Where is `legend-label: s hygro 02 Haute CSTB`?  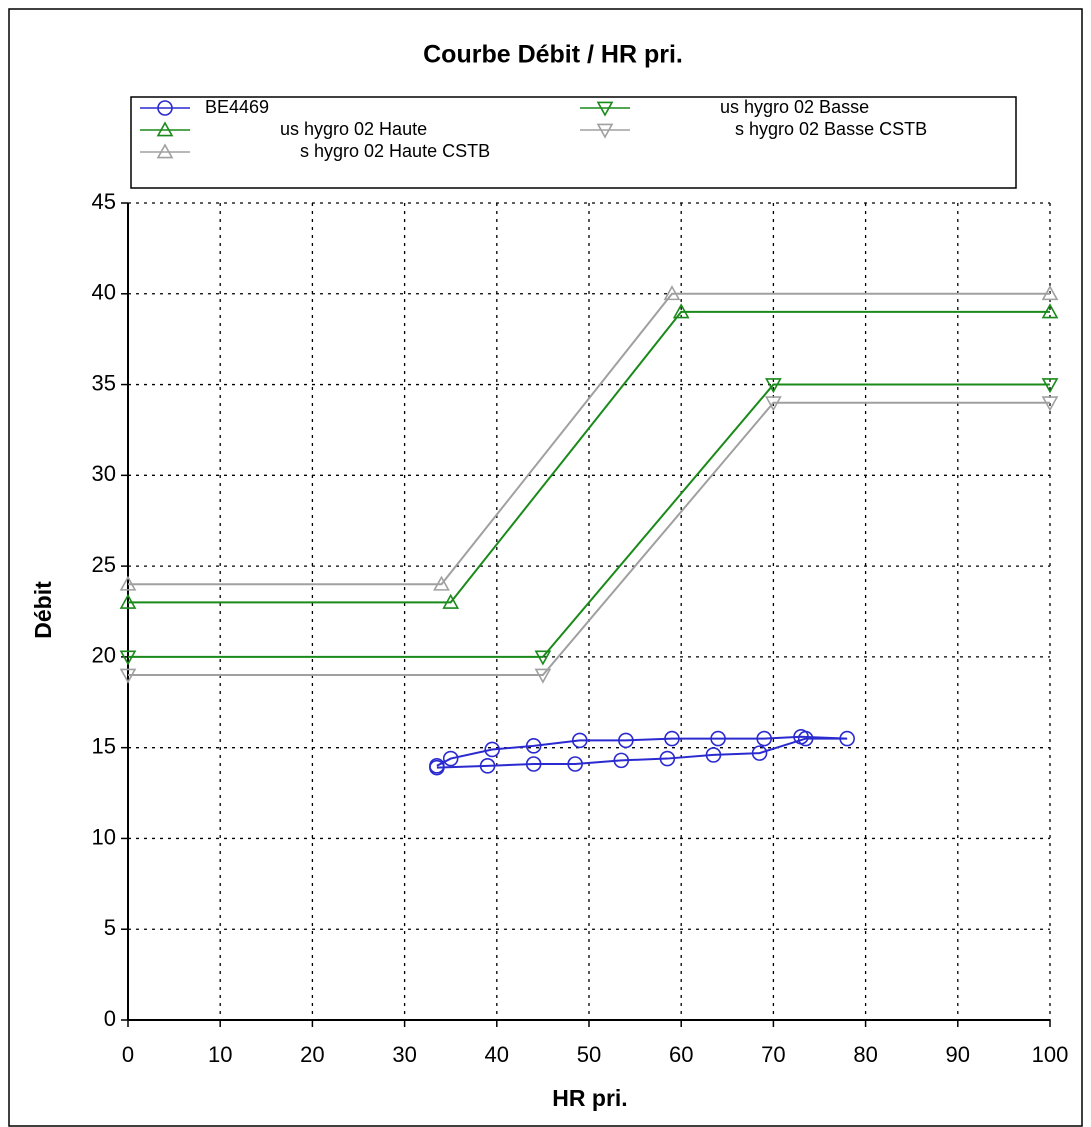 legend-label: s hygro 02 Haute CSTB is located at coordinates (395, 151).